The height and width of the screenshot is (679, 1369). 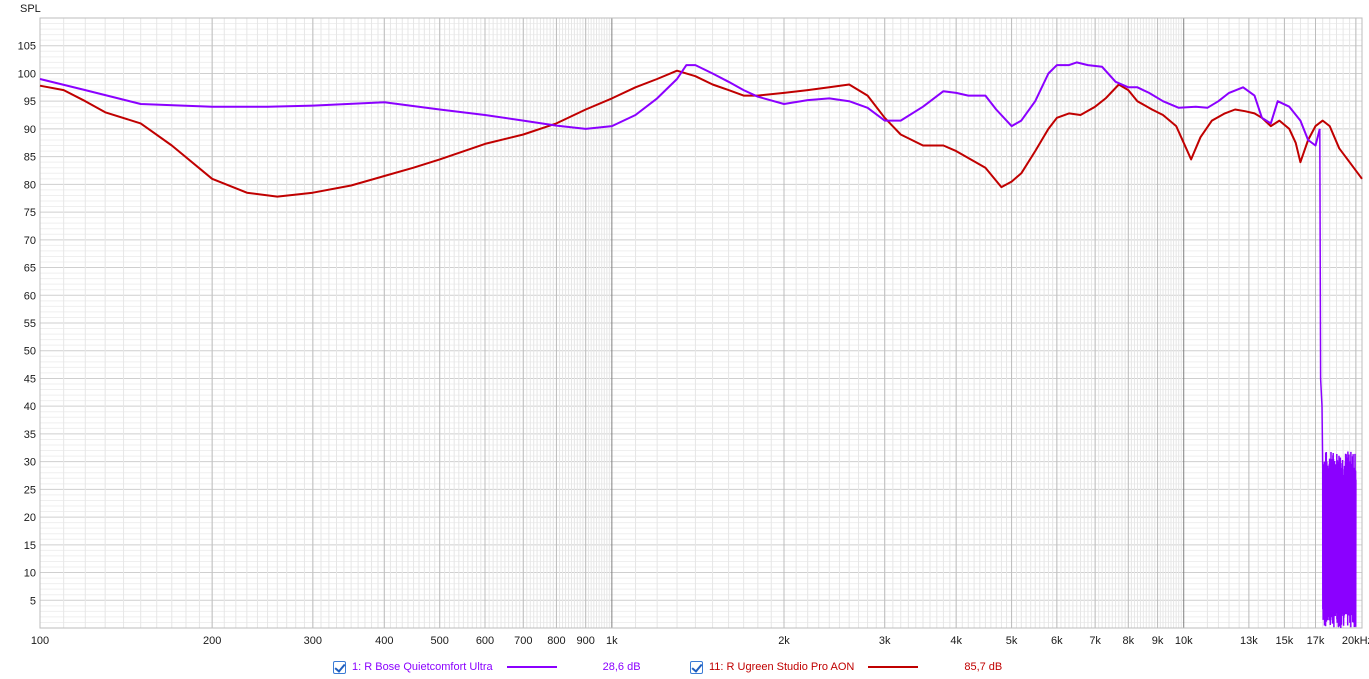 What do you see at coordinates (1095, 641) in the screenshot?
I see `x-tick-label: 7k` at bounding box center [1095, 641].